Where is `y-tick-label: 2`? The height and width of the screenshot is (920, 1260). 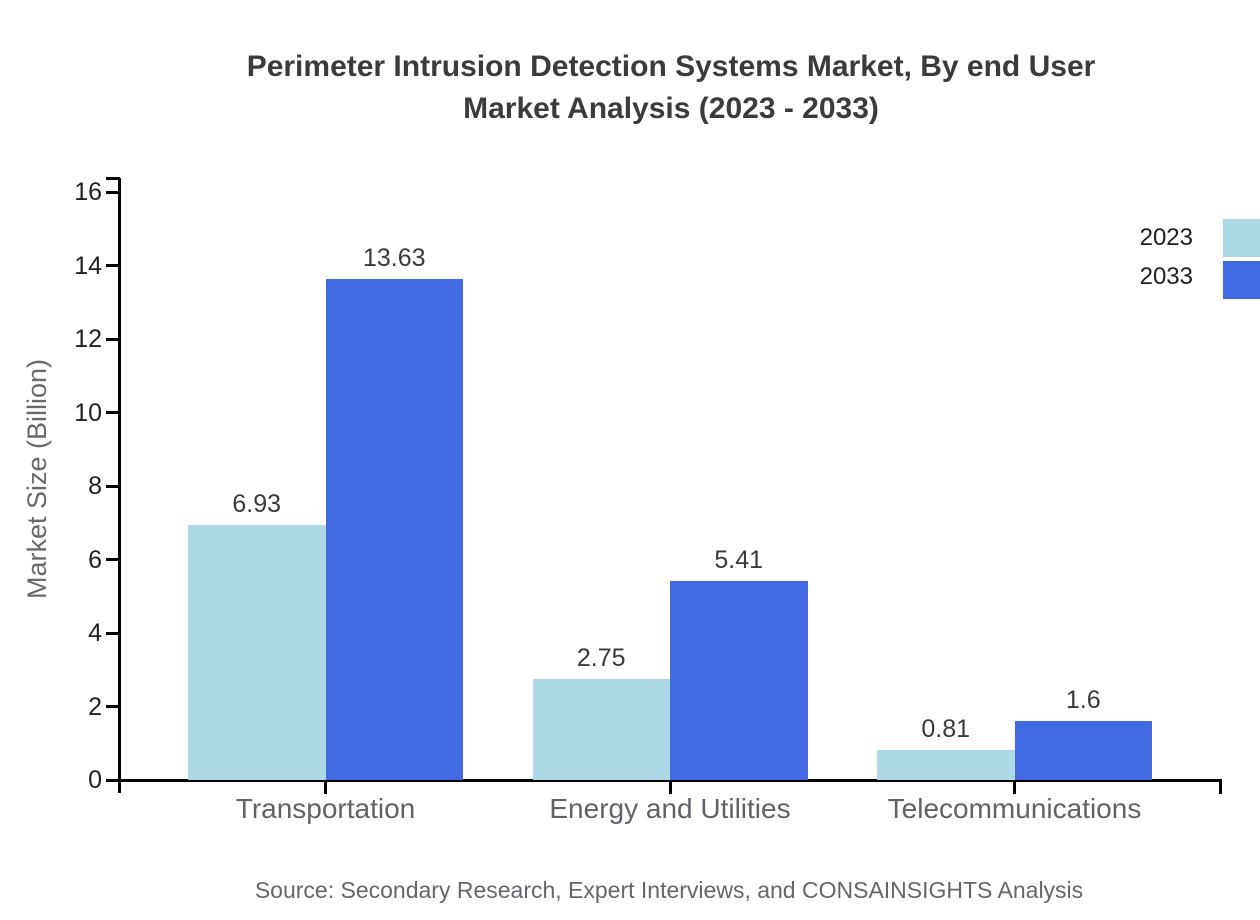 y-tick-label: 2 is located at coordinates (95, 706).